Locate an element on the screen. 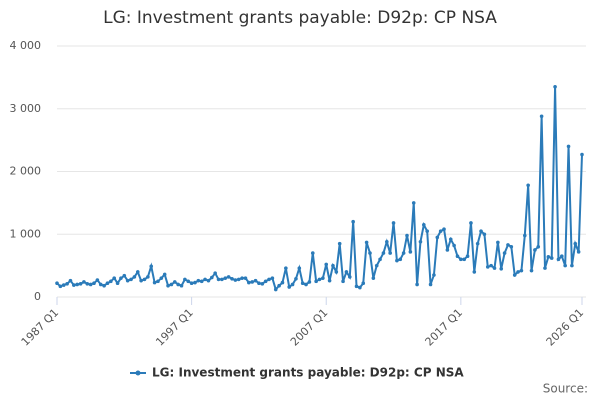  x-tick-label: 2007 Q1 is located at coordinates (309, 327).